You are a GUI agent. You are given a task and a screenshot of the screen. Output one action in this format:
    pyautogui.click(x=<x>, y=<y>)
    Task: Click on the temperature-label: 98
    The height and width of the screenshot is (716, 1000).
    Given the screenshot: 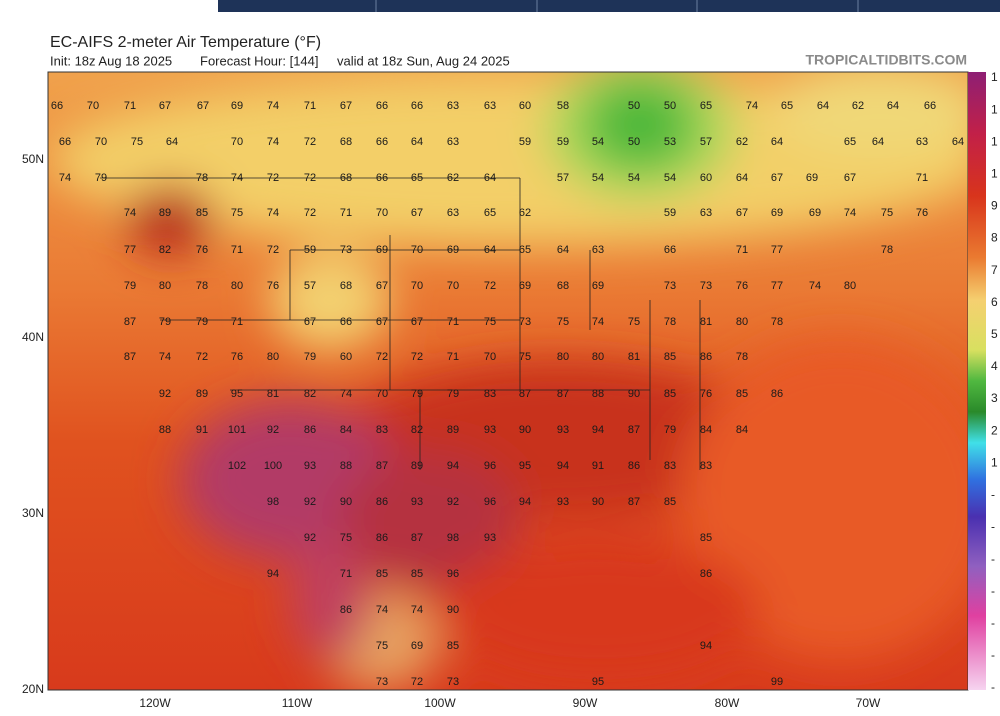 What is the action you would take?
    pyautogui.click(x=273, y=502)
    